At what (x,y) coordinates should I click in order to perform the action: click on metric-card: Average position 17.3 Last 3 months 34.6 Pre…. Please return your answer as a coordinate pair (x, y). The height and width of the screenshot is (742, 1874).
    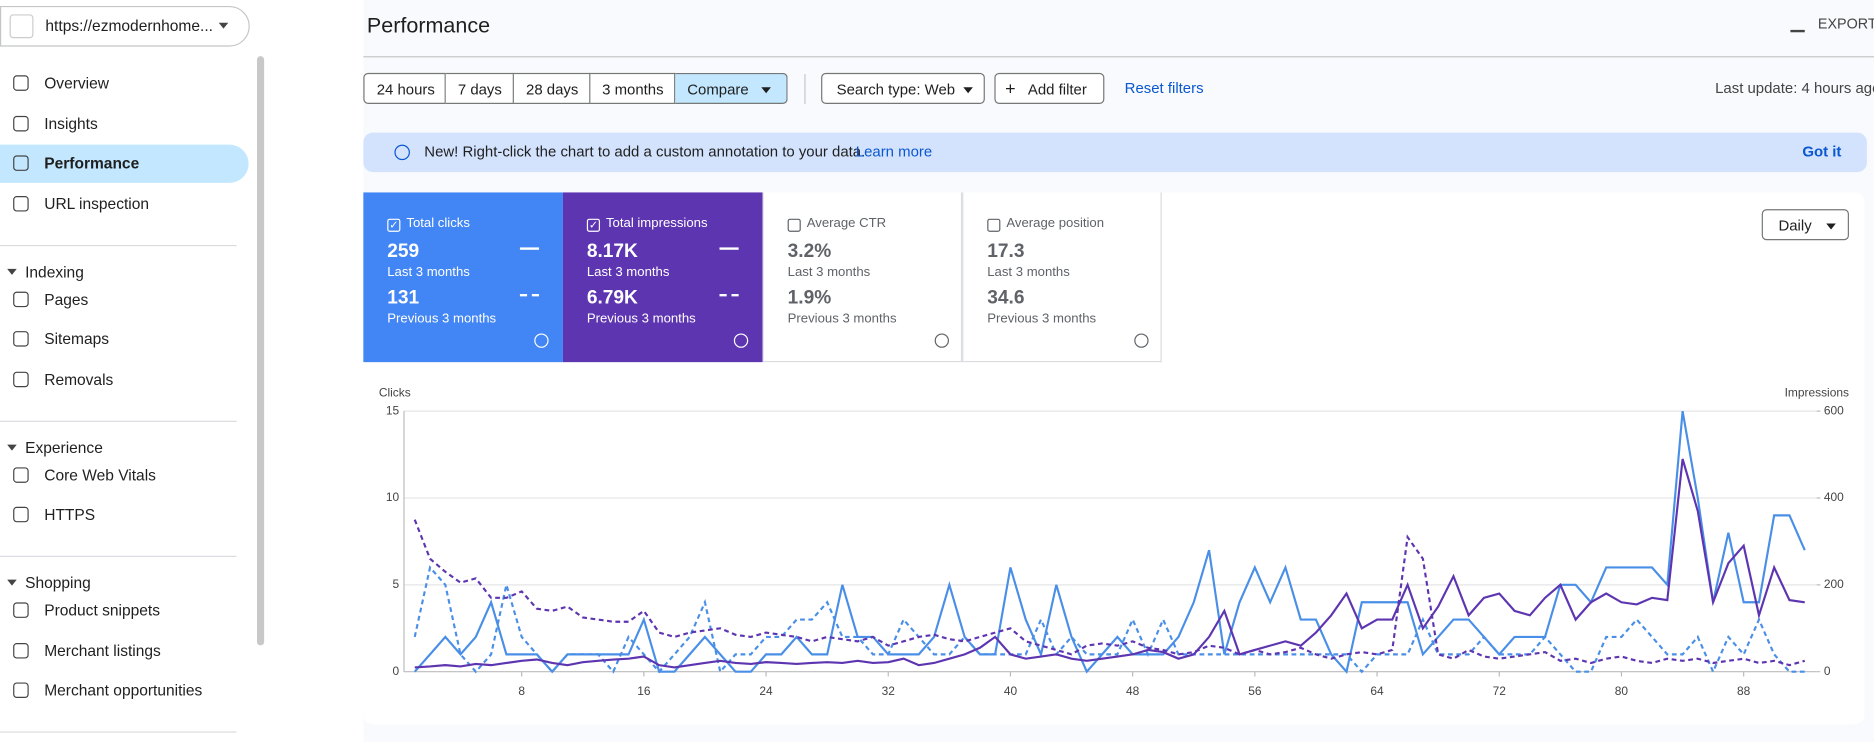
    Looking at the image, I should click on (1062, 277).